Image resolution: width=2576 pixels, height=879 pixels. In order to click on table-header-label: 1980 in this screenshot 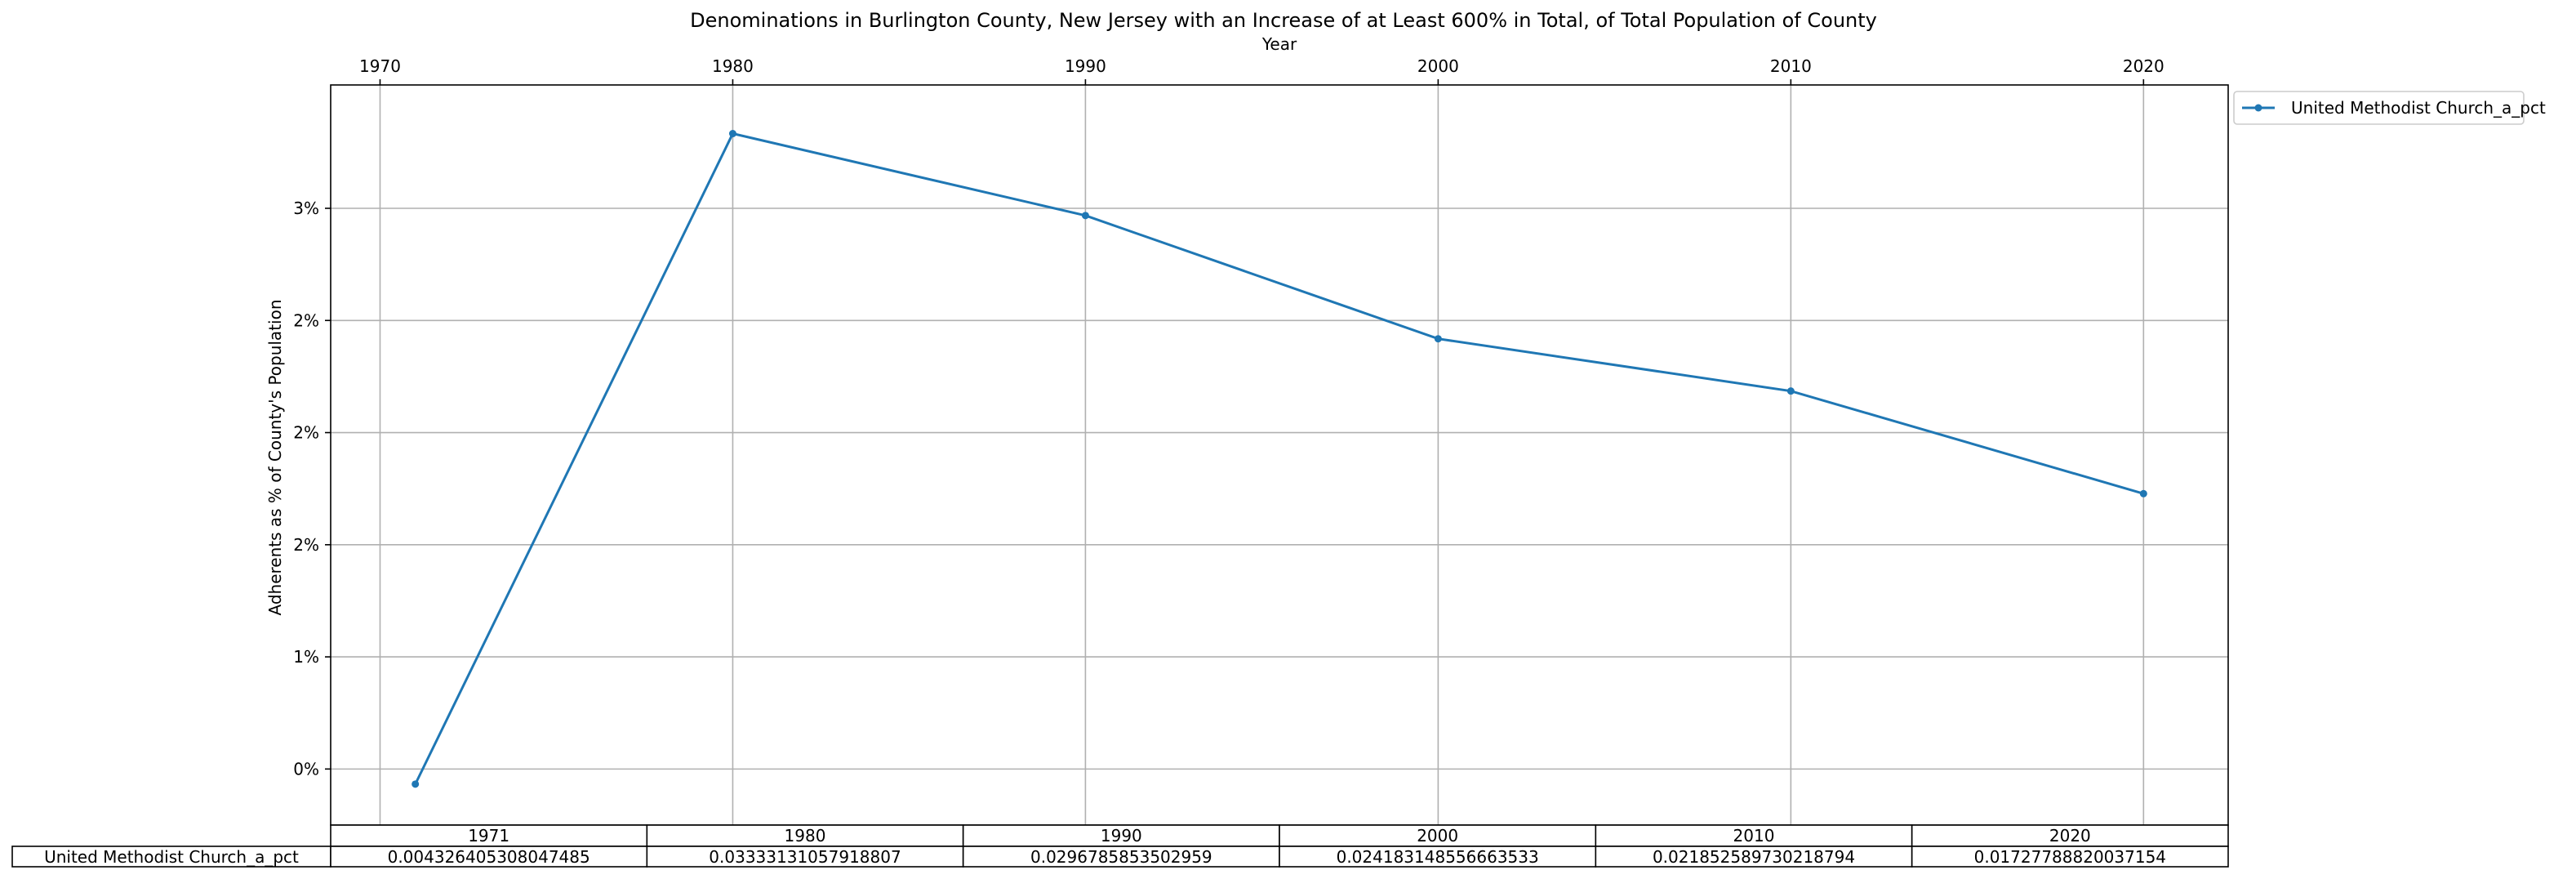, I will do `click(806, 836)`.